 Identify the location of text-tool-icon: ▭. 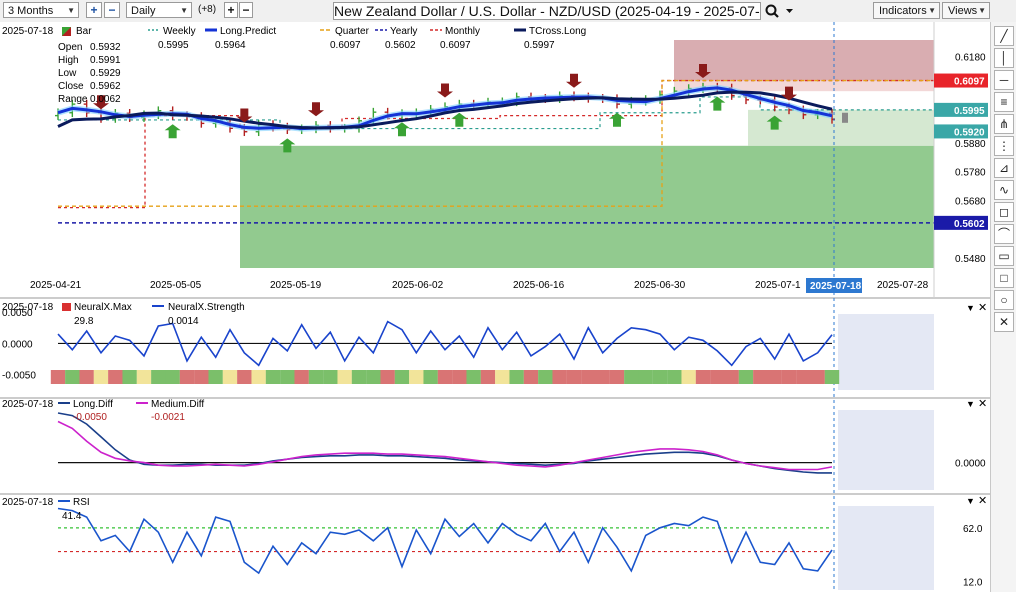
(1004, 256).